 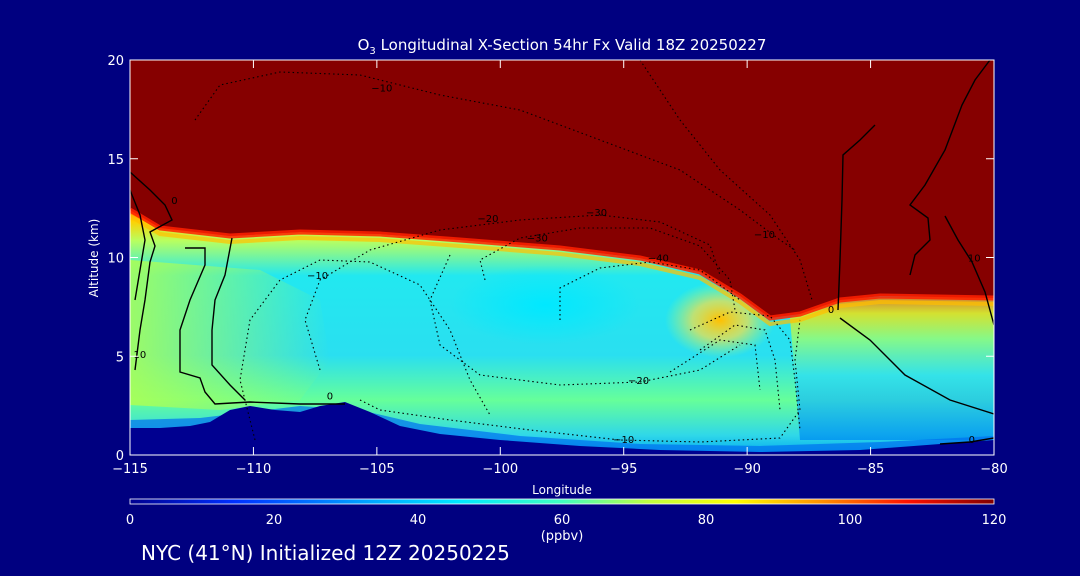 What do you see at coordinates (746, 469) in the screenshot?
I see `x-tick-label: −90` at bounding box center [746, 469].